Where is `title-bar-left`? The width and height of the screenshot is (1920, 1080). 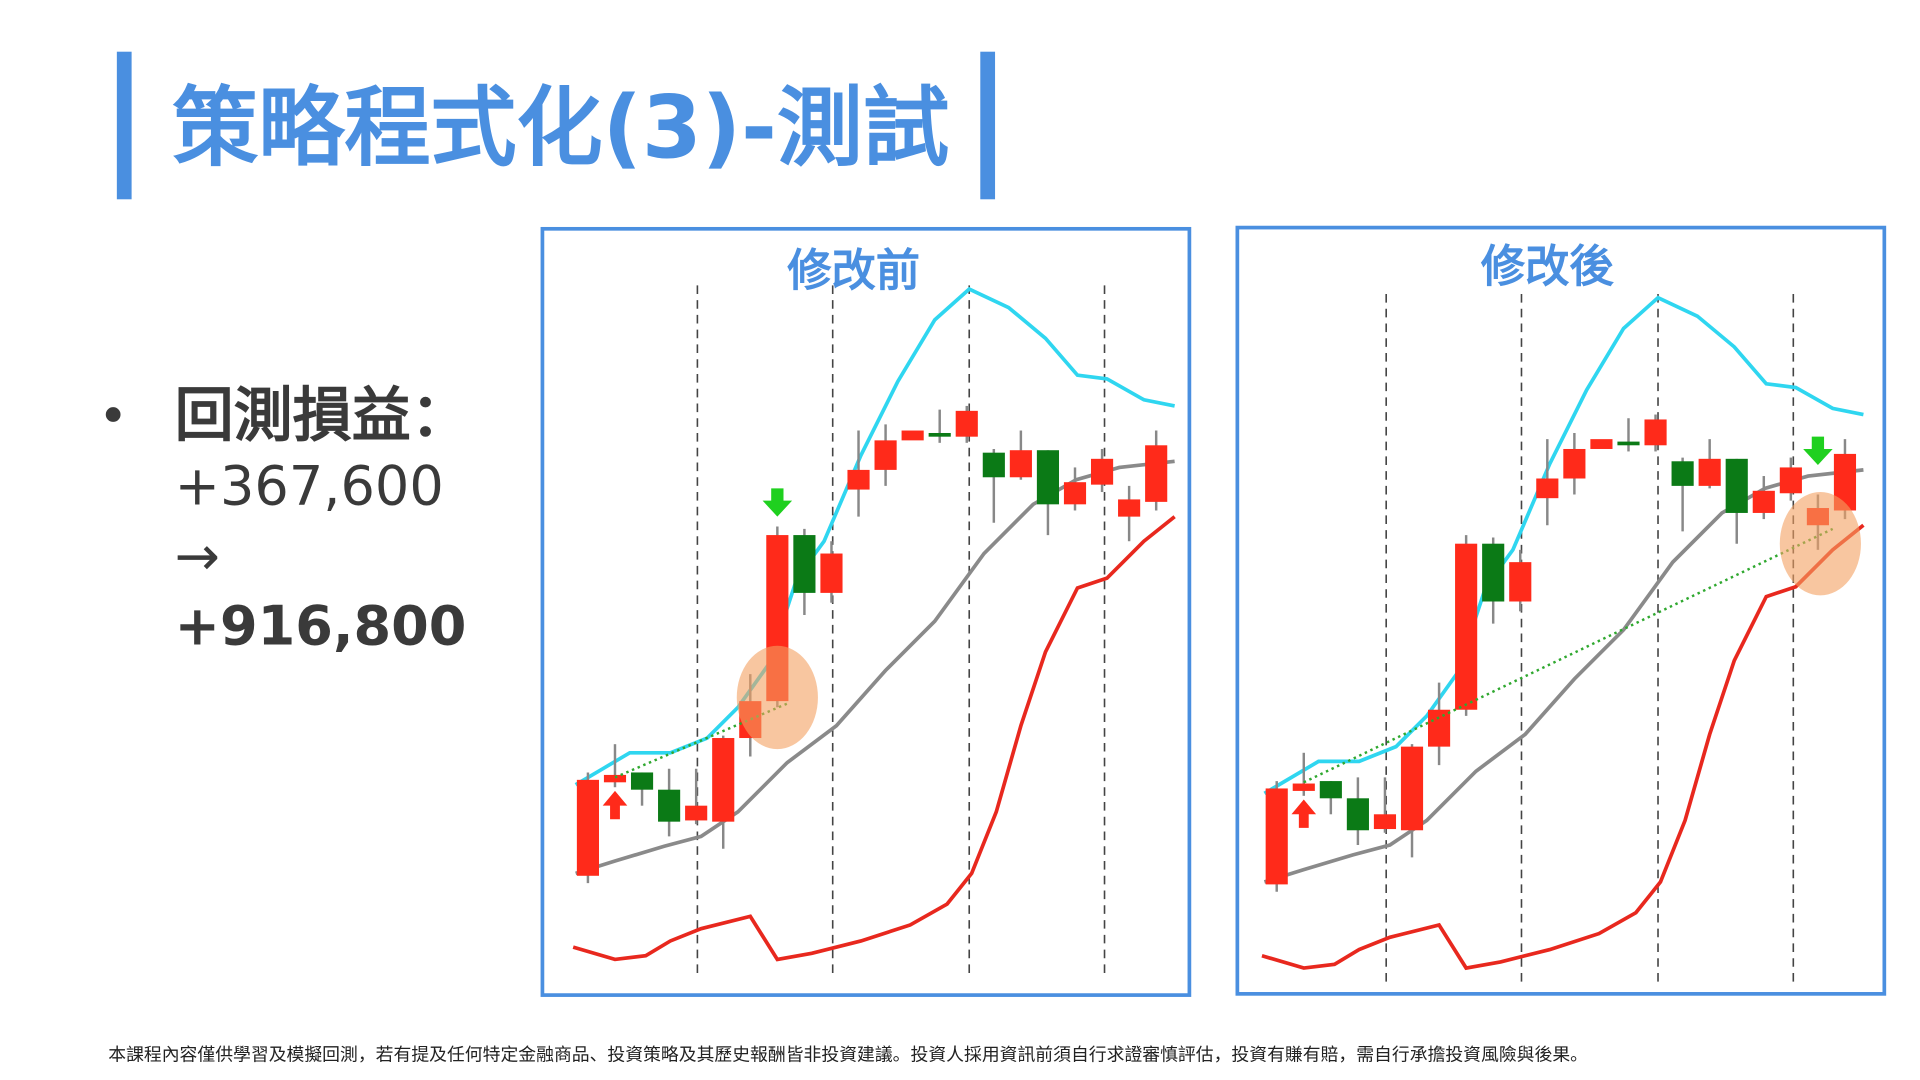
title-bar-left is located at coordinates (124, 125).